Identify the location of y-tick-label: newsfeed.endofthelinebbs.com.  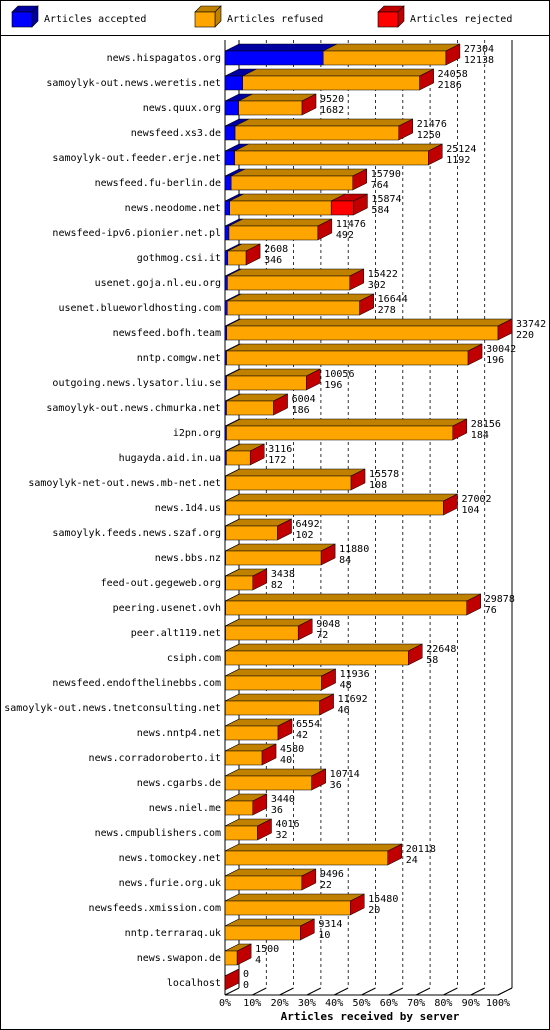
(136, 683).